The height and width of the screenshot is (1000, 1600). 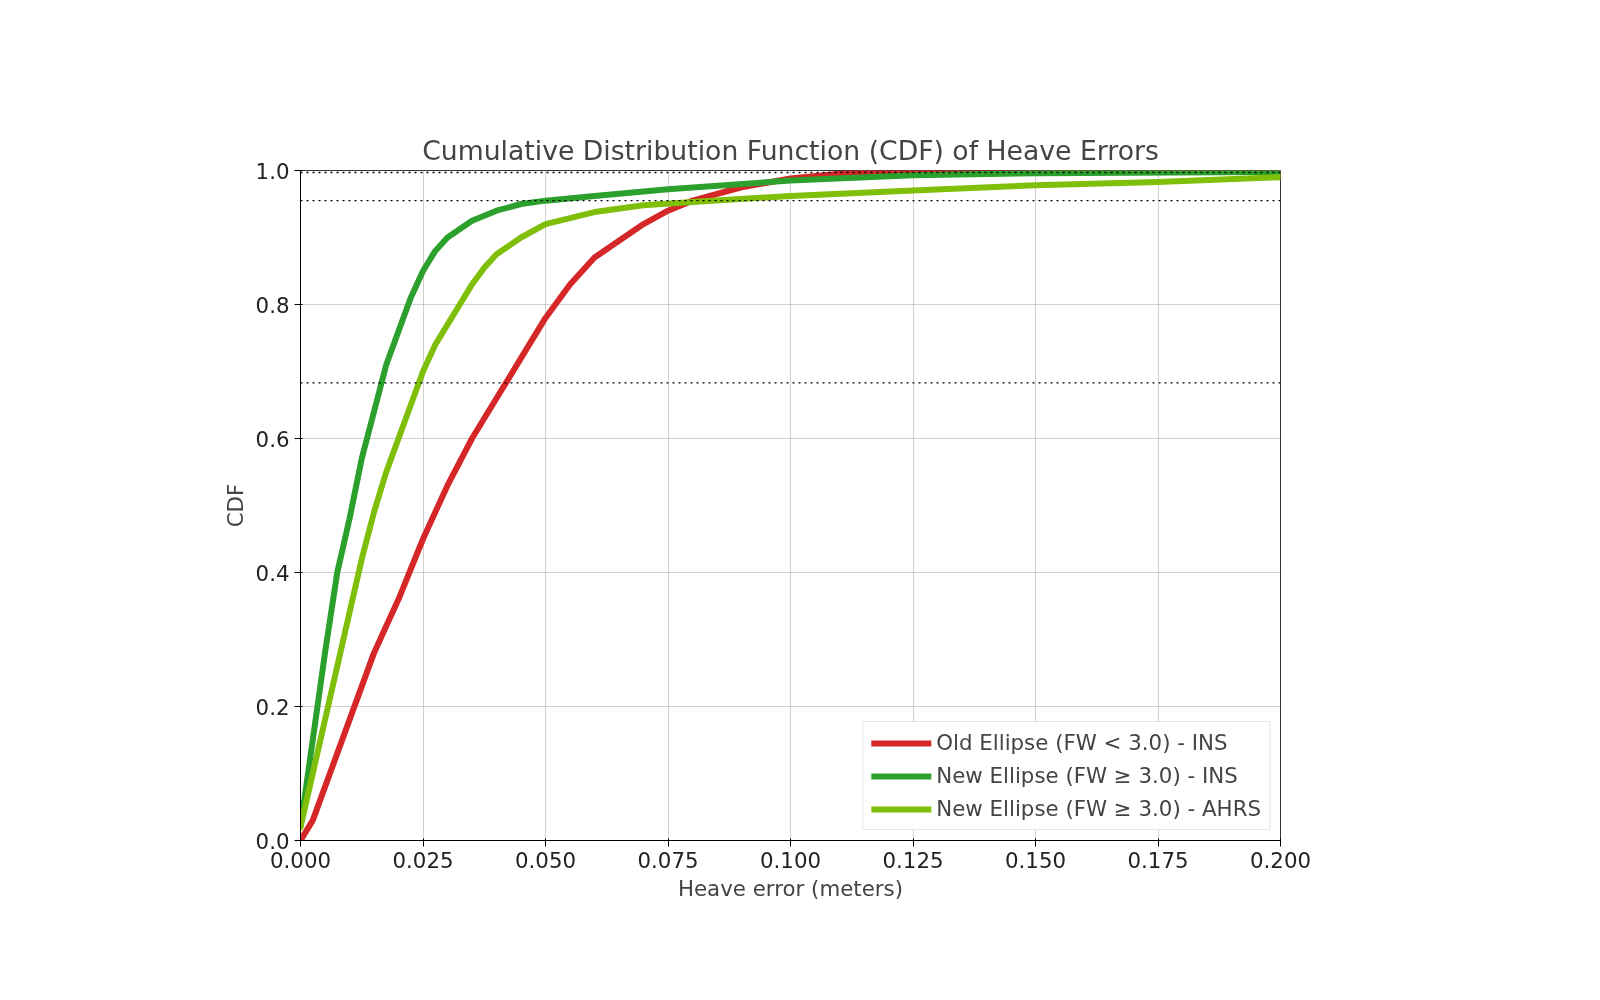 I want to click on y-tick-label: 0.6, so click(x=272, y=439).